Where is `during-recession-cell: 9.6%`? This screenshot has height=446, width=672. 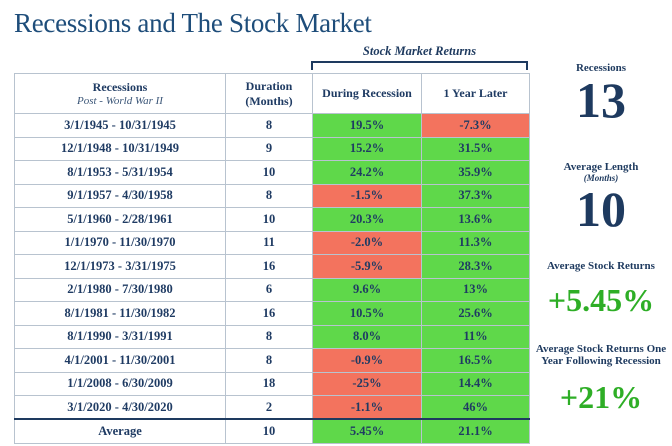 during-recession-cell: 9.6% is located at coordinates (367, 289).